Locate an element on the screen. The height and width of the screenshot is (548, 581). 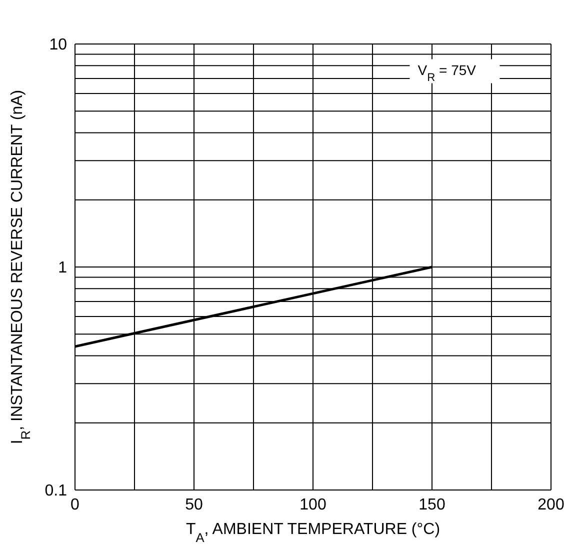
y-tick-label: 1 is located at coordinates (63, 268).